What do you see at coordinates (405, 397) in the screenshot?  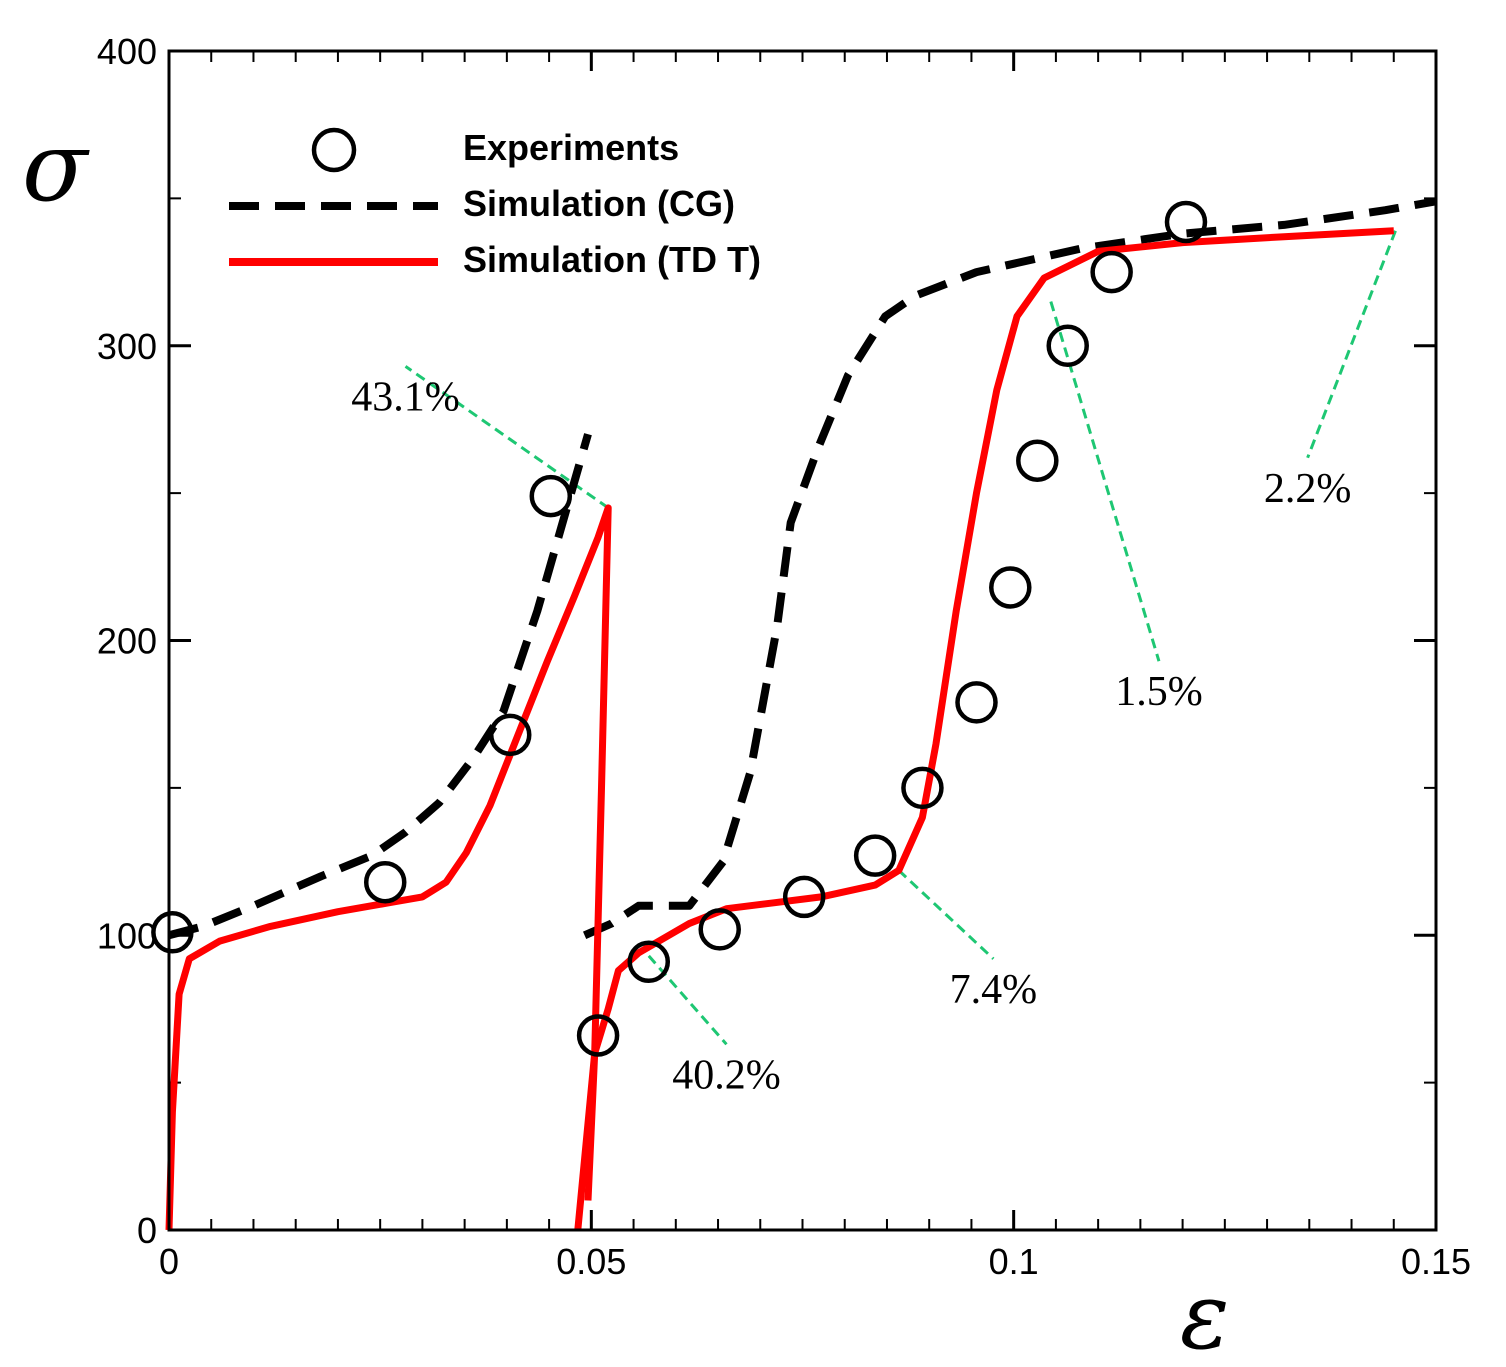 I see `annotation-label: 43.1%` at bounding box center [405, 397].